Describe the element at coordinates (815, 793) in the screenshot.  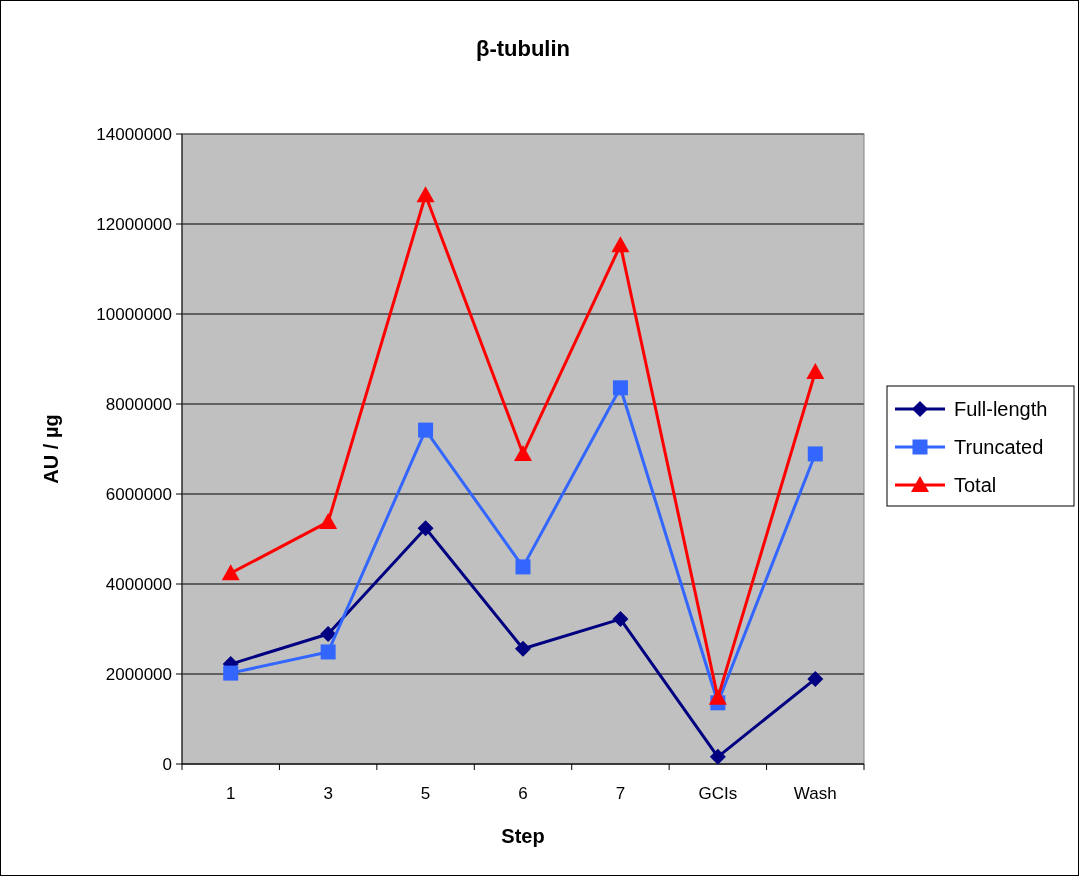
I see `x-tick-label: Wash` at that location.